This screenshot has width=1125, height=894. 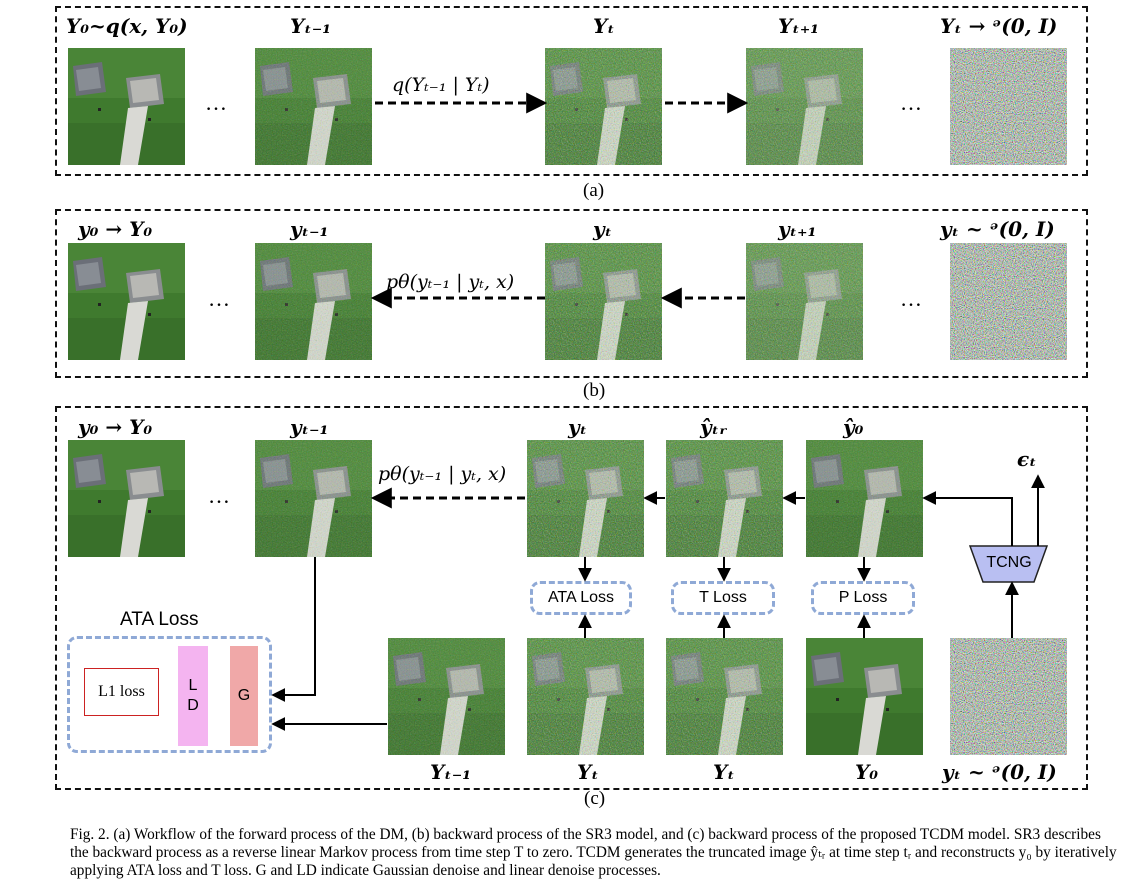 What do you see at coordinates (311, 26) in the screenshot?
I see `label-a-yt-1: Yₜ₋₁` at bounding box center [311, 26].